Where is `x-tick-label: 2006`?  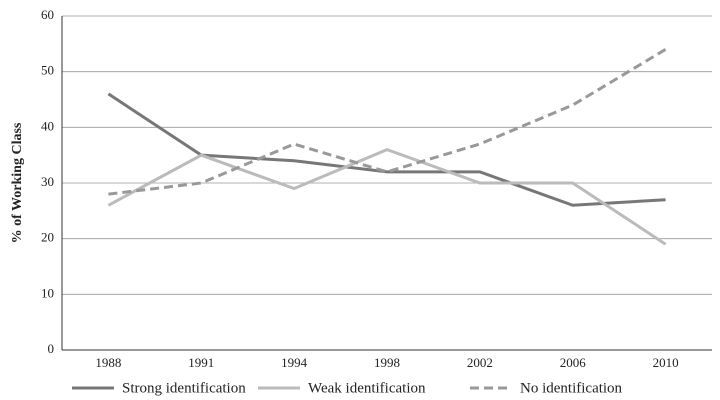
x-tick-label: 2006 is located at coordinates (573, 362).